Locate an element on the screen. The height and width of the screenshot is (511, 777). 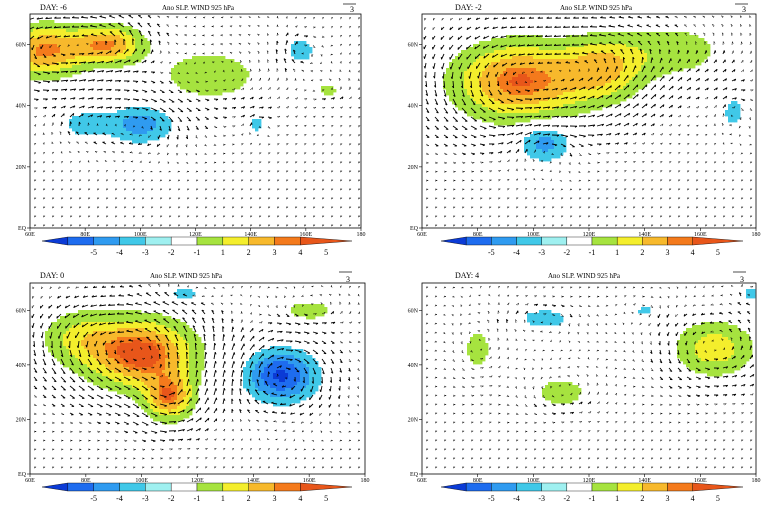
colorbar-label: 5 is located at coordinates (718, 252).